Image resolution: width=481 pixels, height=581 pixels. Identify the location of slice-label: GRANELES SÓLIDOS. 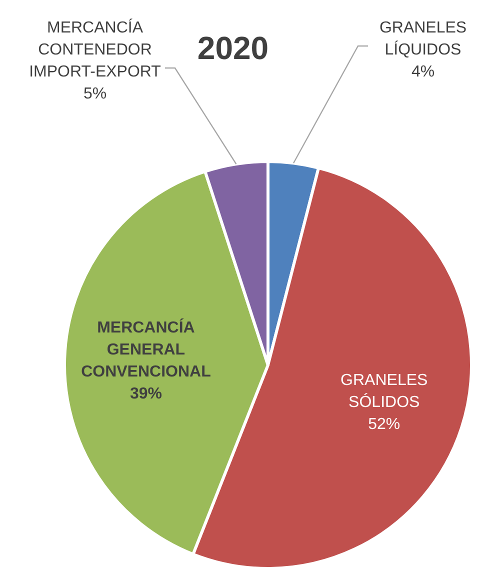
(384, 392).